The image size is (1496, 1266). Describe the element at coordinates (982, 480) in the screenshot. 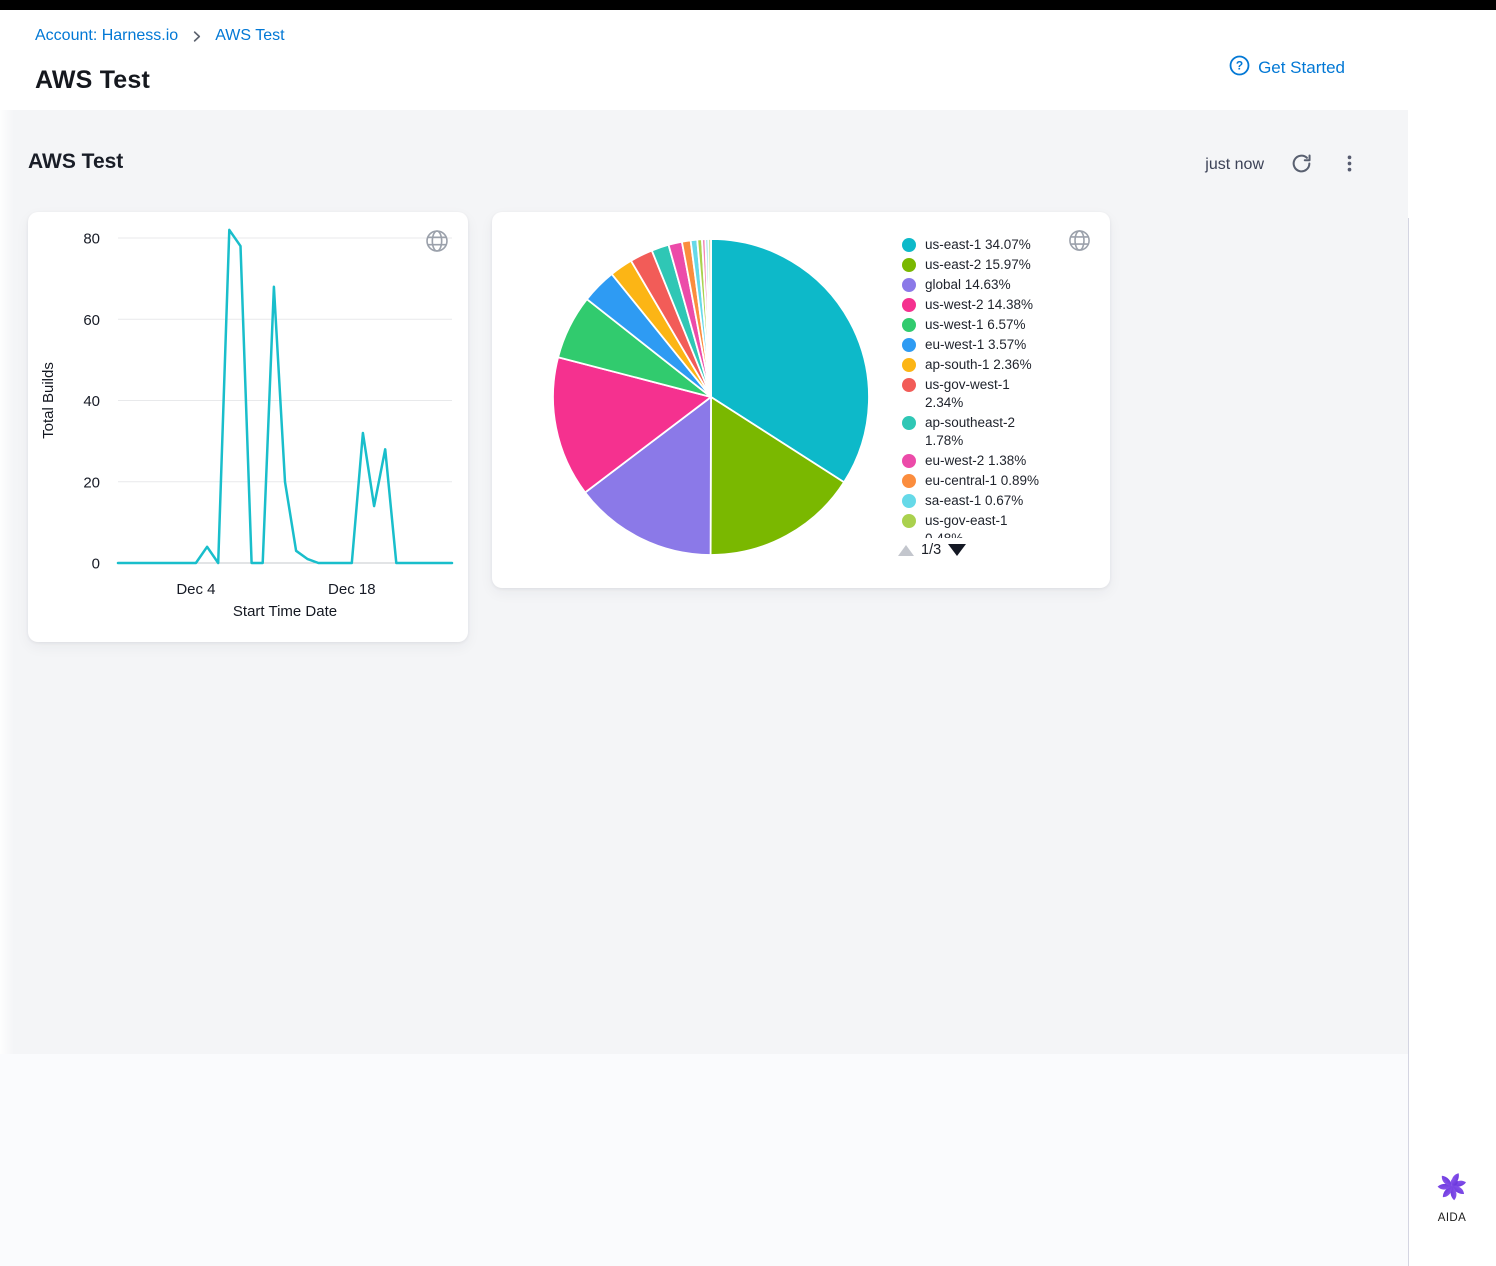

I see `legend-label: eu-central-1 0.89%` at that location.